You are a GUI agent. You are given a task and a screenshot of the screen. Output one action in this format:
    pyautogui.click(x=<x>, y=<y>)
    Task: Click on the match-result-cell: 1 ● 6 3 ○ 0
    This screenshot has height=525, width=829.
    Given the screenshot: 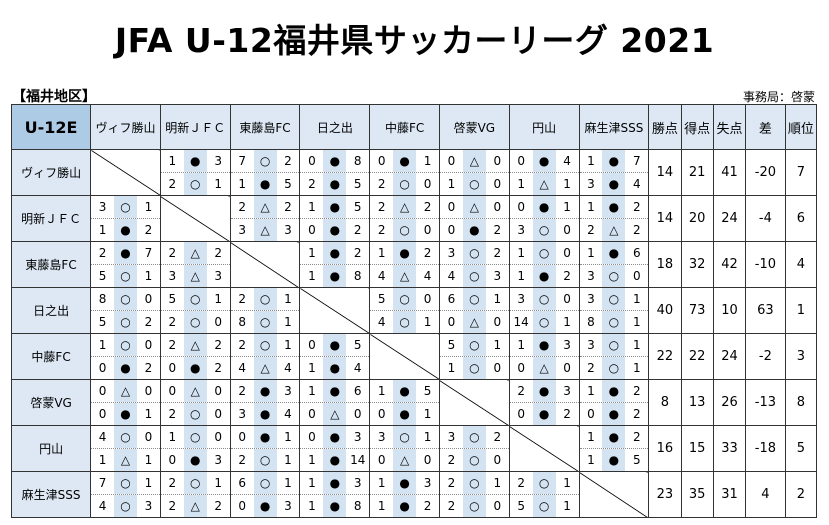 What is the action you would take?
    pyautogui.click(x=614, y=264)
    